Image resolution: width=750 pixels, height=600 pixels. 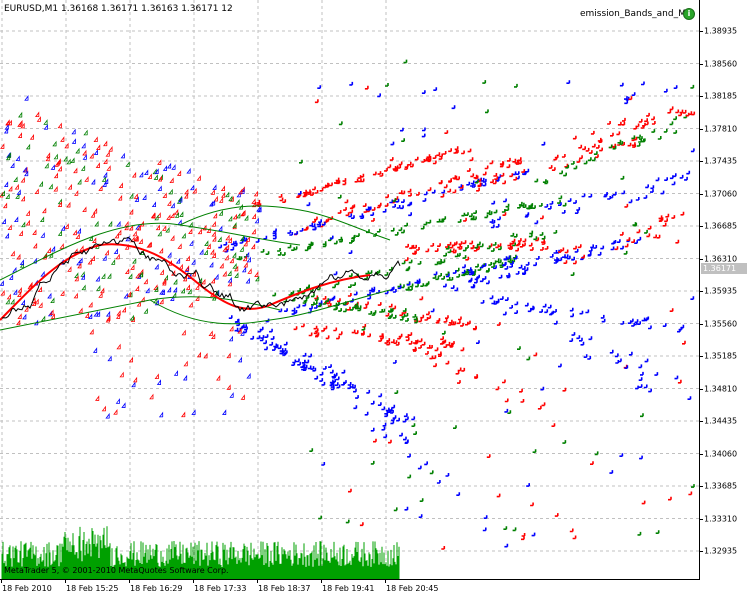 I want to click on info-icon: i, so click(x=689, y=14).